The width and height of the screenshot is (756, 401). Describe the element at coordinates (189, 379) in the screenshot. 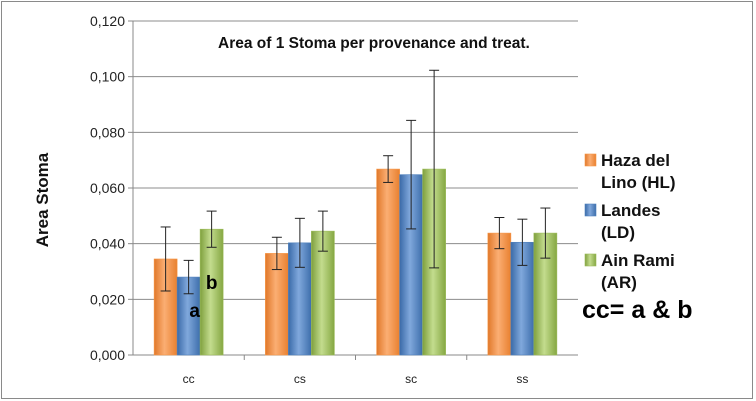

I see `x-tick-label-cc: cc` at that location.